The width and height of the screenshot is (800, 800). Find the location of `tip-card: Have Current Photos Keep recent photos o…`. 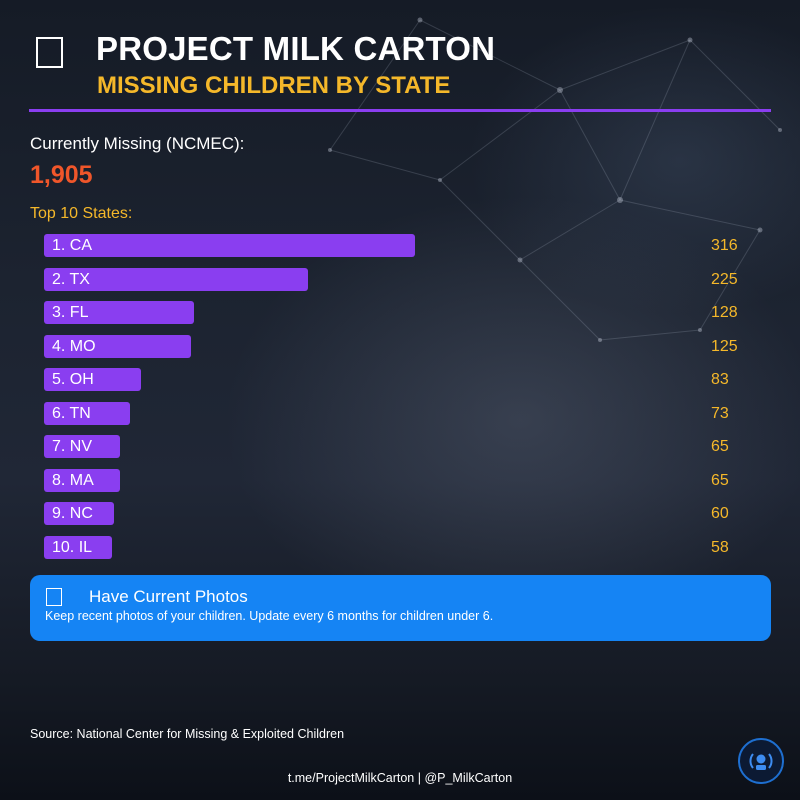

tip-card: Have Current Photos Keep recent photos o… is located at coordinates (400, 608).